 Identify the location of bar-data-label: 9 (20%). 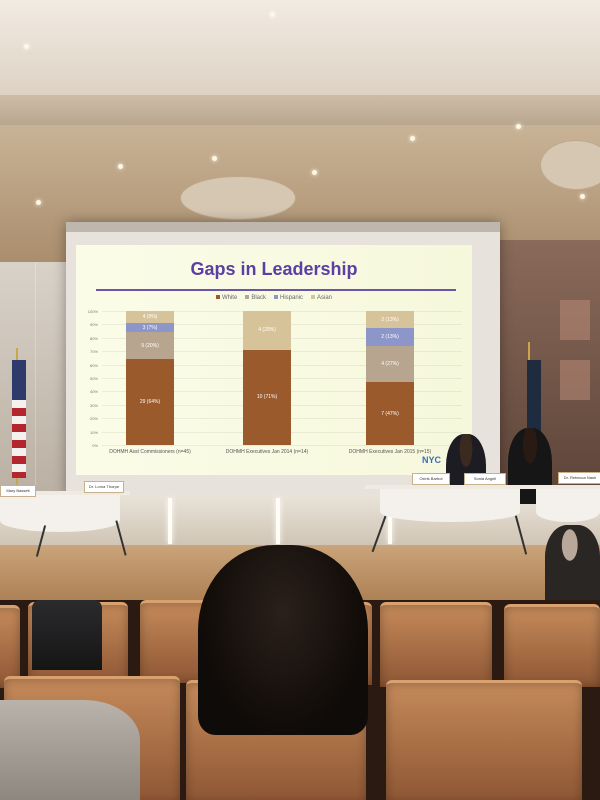
(150, 345).